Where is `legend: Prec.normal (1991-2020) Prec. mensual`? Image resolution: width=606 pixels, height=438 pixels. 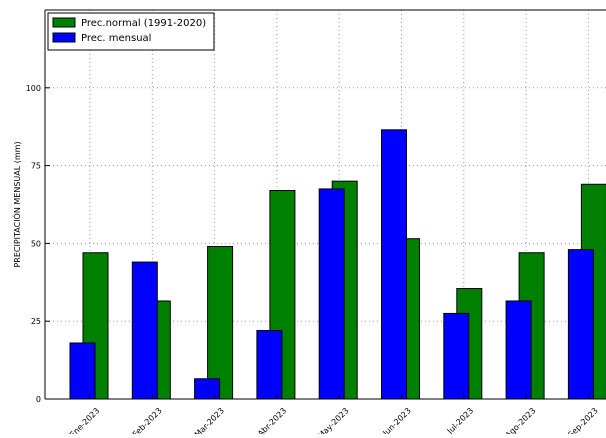 legend: Prec.normal (1991-2020) Prec. mensual is located at coordinates (131, 31).